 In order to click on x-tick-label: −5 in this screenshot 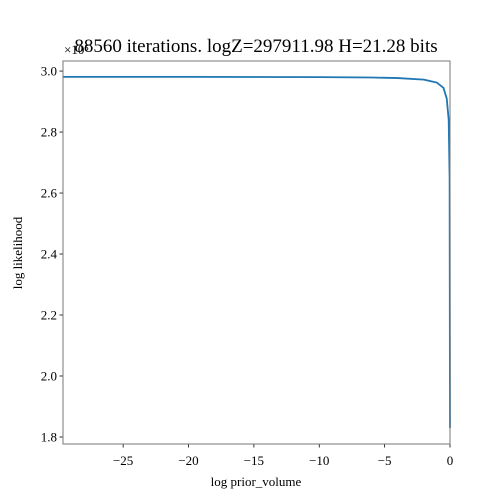, I will do `click(385, 460)`.